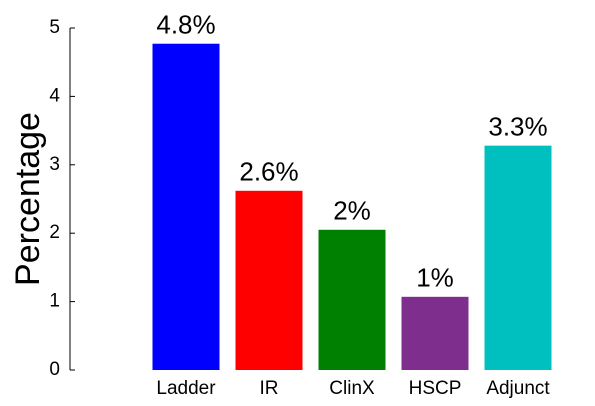 This screenshot has height=406, width=595. What do you see at coordinates (28, 199) in the screenshot?
I see `y-axis-label: Percentage` at bounding box center [28, 199].